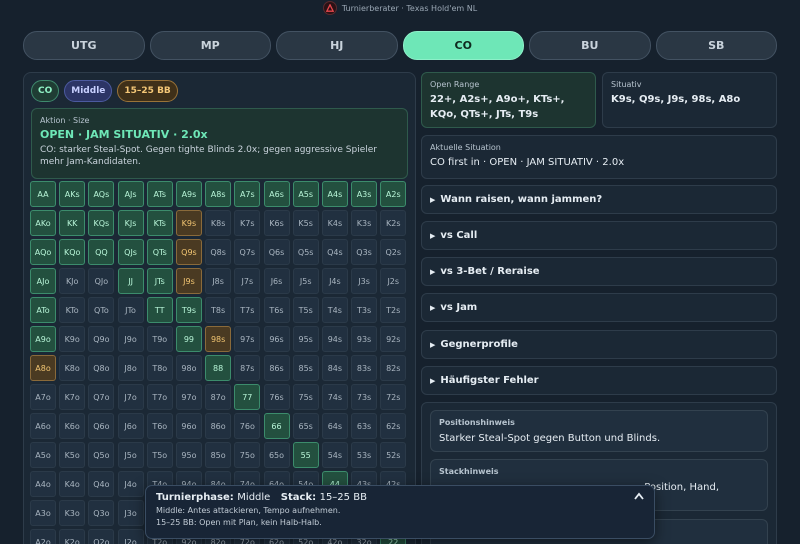 The height and width of the screenshot is (544, 800). Describe the element at coordinates (364, 223) in the screenshot. I see `hand-cell-k3s: K3s` at that location.